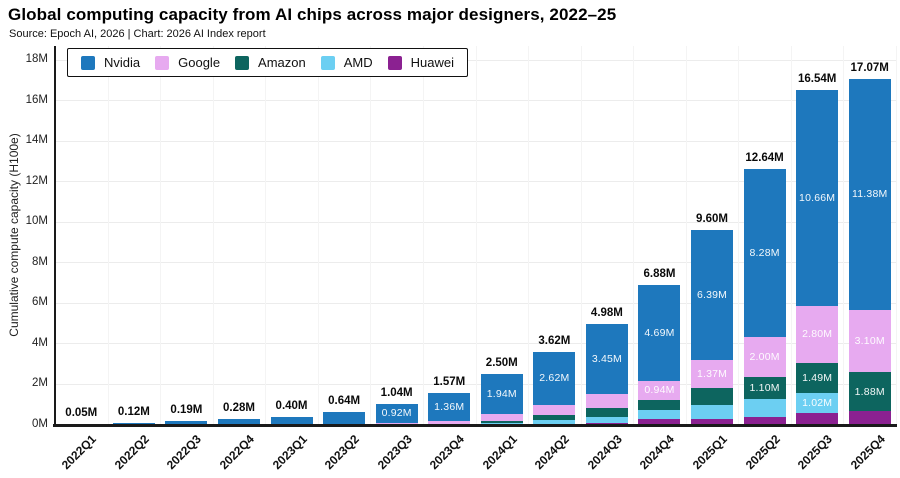  What do you see at coordinates (54, 236) in the screenshot?
I see `y-axis-line` at bounding box center [54, 236].